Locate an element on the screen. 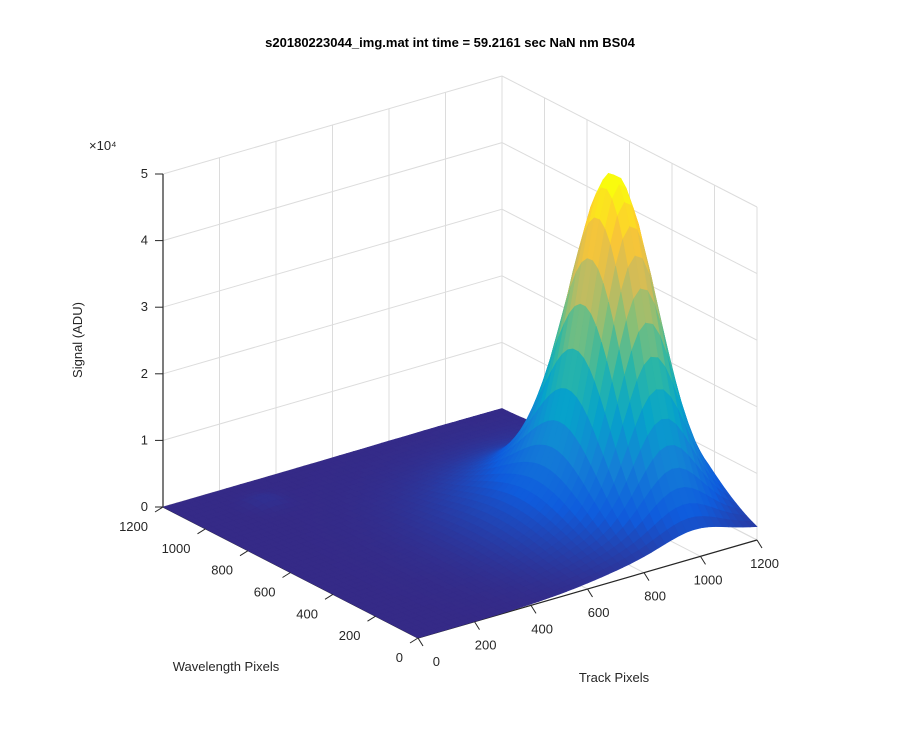 The image size is (900, 750). y-axis-label: Wavelength Pixels is located at coordinates (226, 666).